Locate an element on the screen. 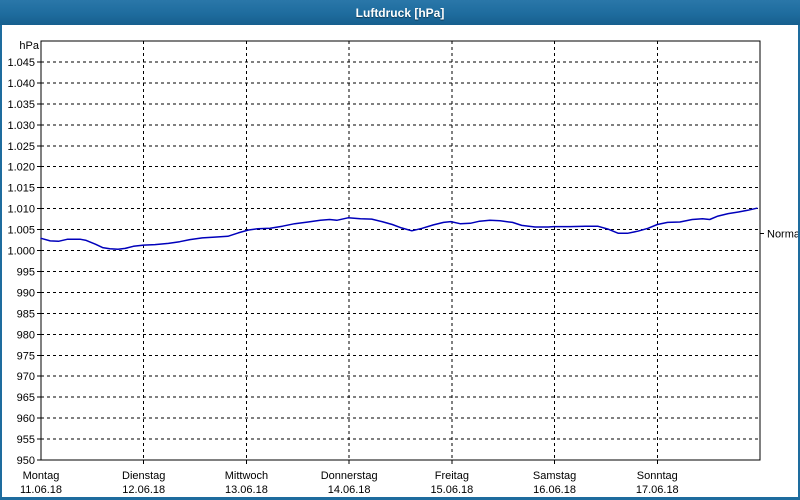 The width and height of the screenshot is (800, 500). svg-text: 1.020 is located at coordinates (21, 168).